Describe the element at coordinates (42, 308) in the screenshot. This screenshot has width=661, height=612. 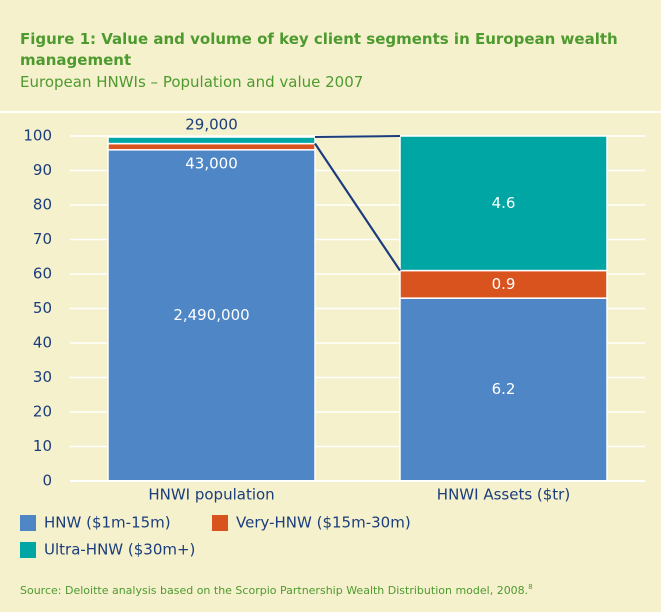
I see `y-tick-label: 50` at that location.